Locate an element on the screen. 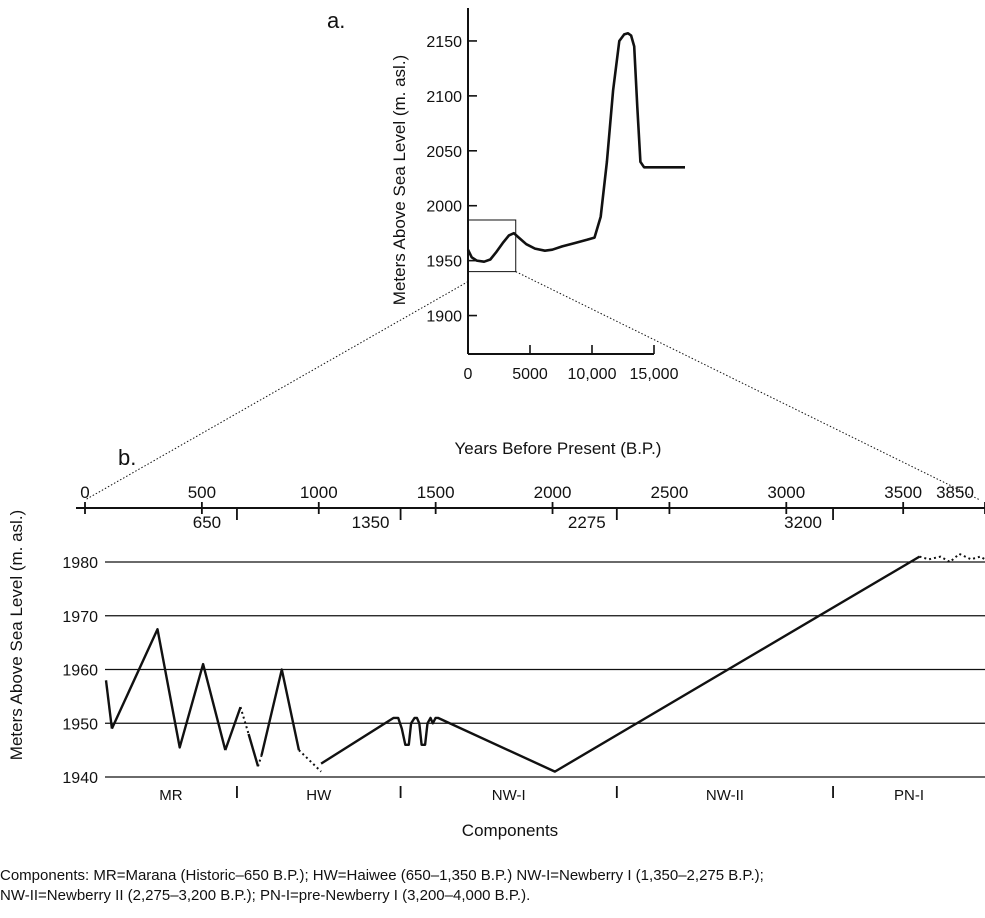 This screenshot has height=918, width=985. panel-b-top-tick-label: 3500 is located at coordinates (903, 492).